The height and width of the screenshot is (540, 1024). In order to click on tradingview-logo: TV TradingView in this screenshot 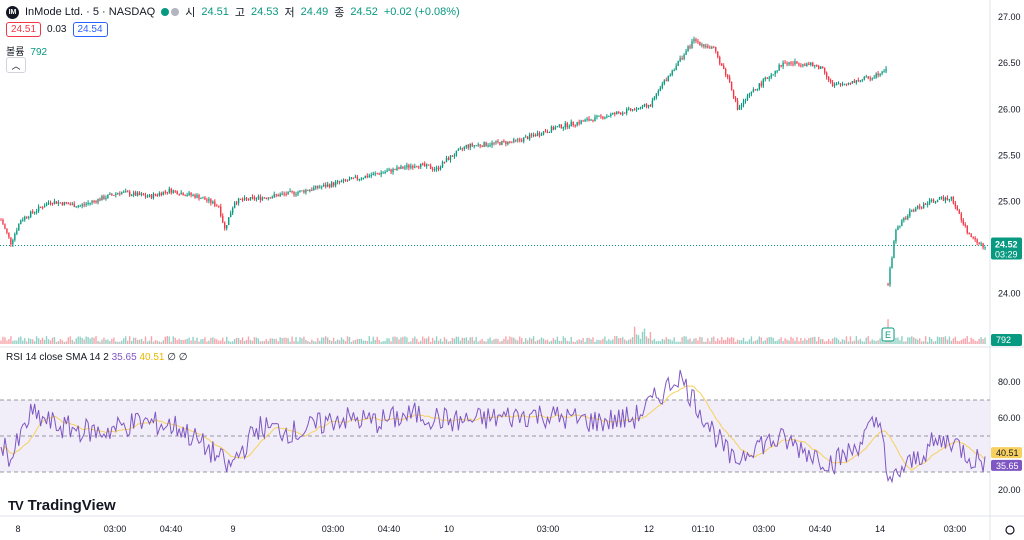, I will do `click(62, 505)`.